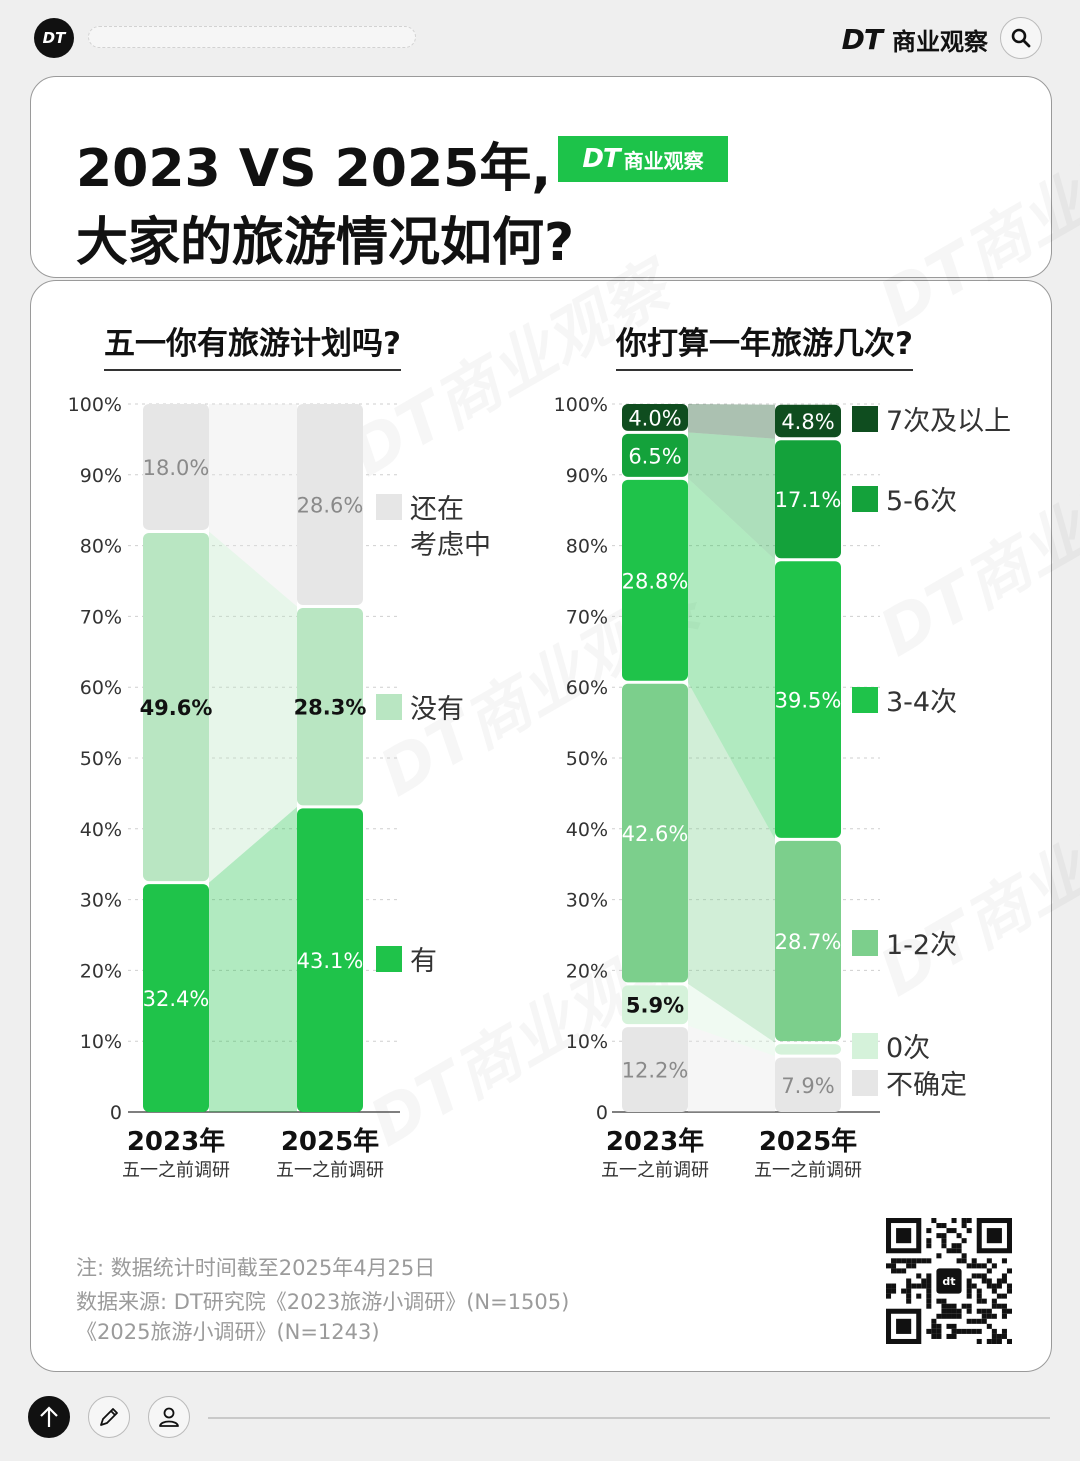 This screenshot has width=1080, height=1461. Describe the element at coordinates (101, 1042) in the screenshot. I see `y-tick-label: 10%` at that location.